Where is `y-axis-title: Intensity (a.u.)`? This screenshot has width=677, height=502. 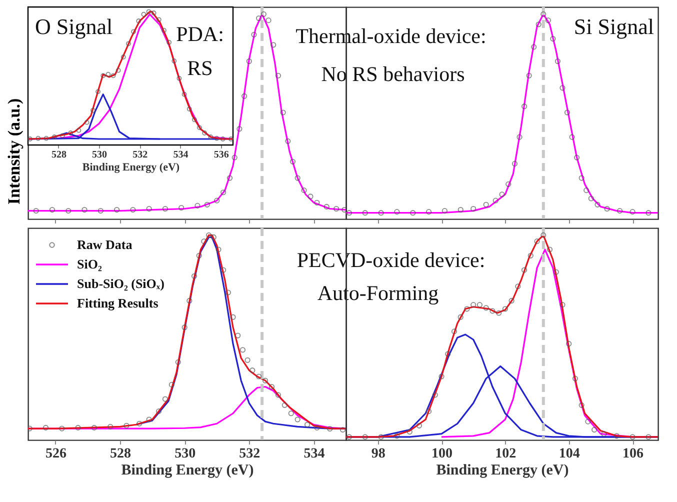 y-axis-title: Intensity (a.u.) is located at coordinates (14, 151).